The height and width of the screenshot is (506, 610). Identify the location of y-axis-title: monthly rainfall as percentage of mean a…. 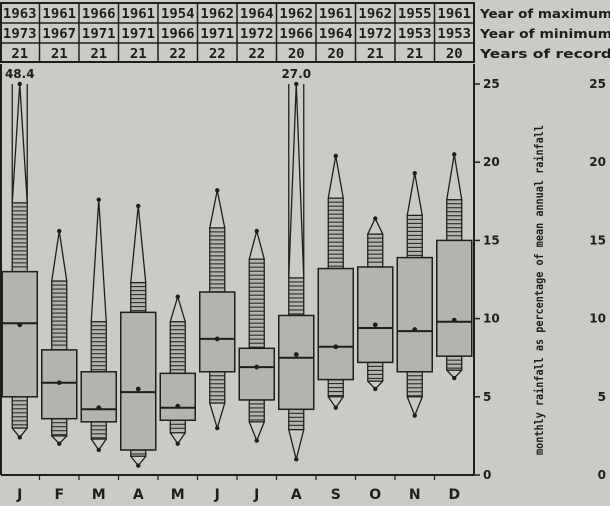
(539, 290).